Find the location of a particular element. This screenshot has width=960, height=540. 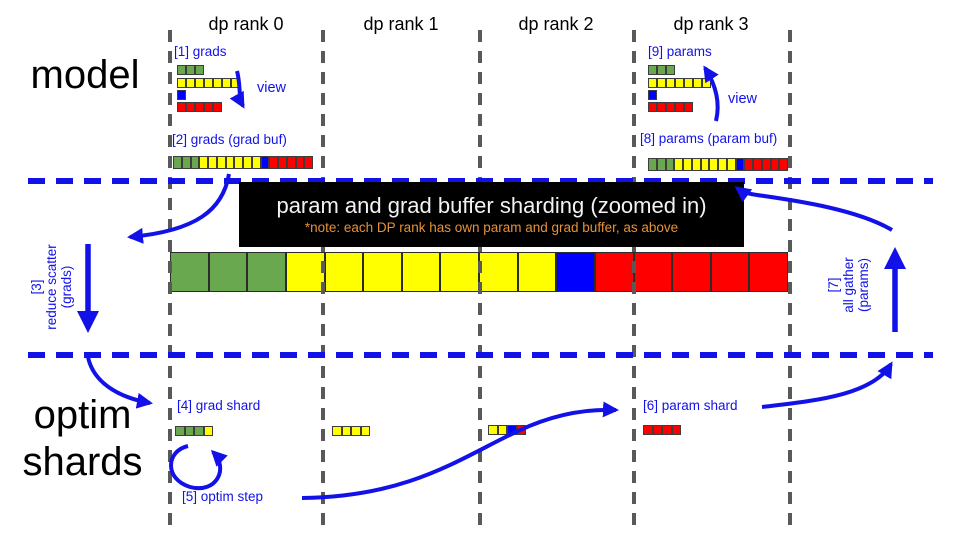

grads-tensor-row-yellow is located at coordinates (208, 83).